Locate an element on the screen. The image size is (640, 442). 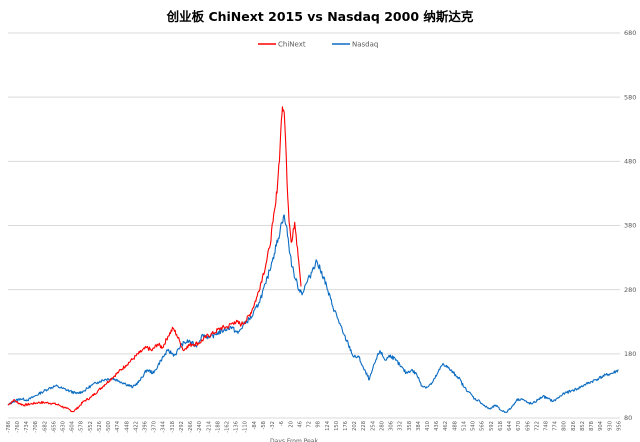
x-tick-label: 670 is located at coordinates (519, 426).